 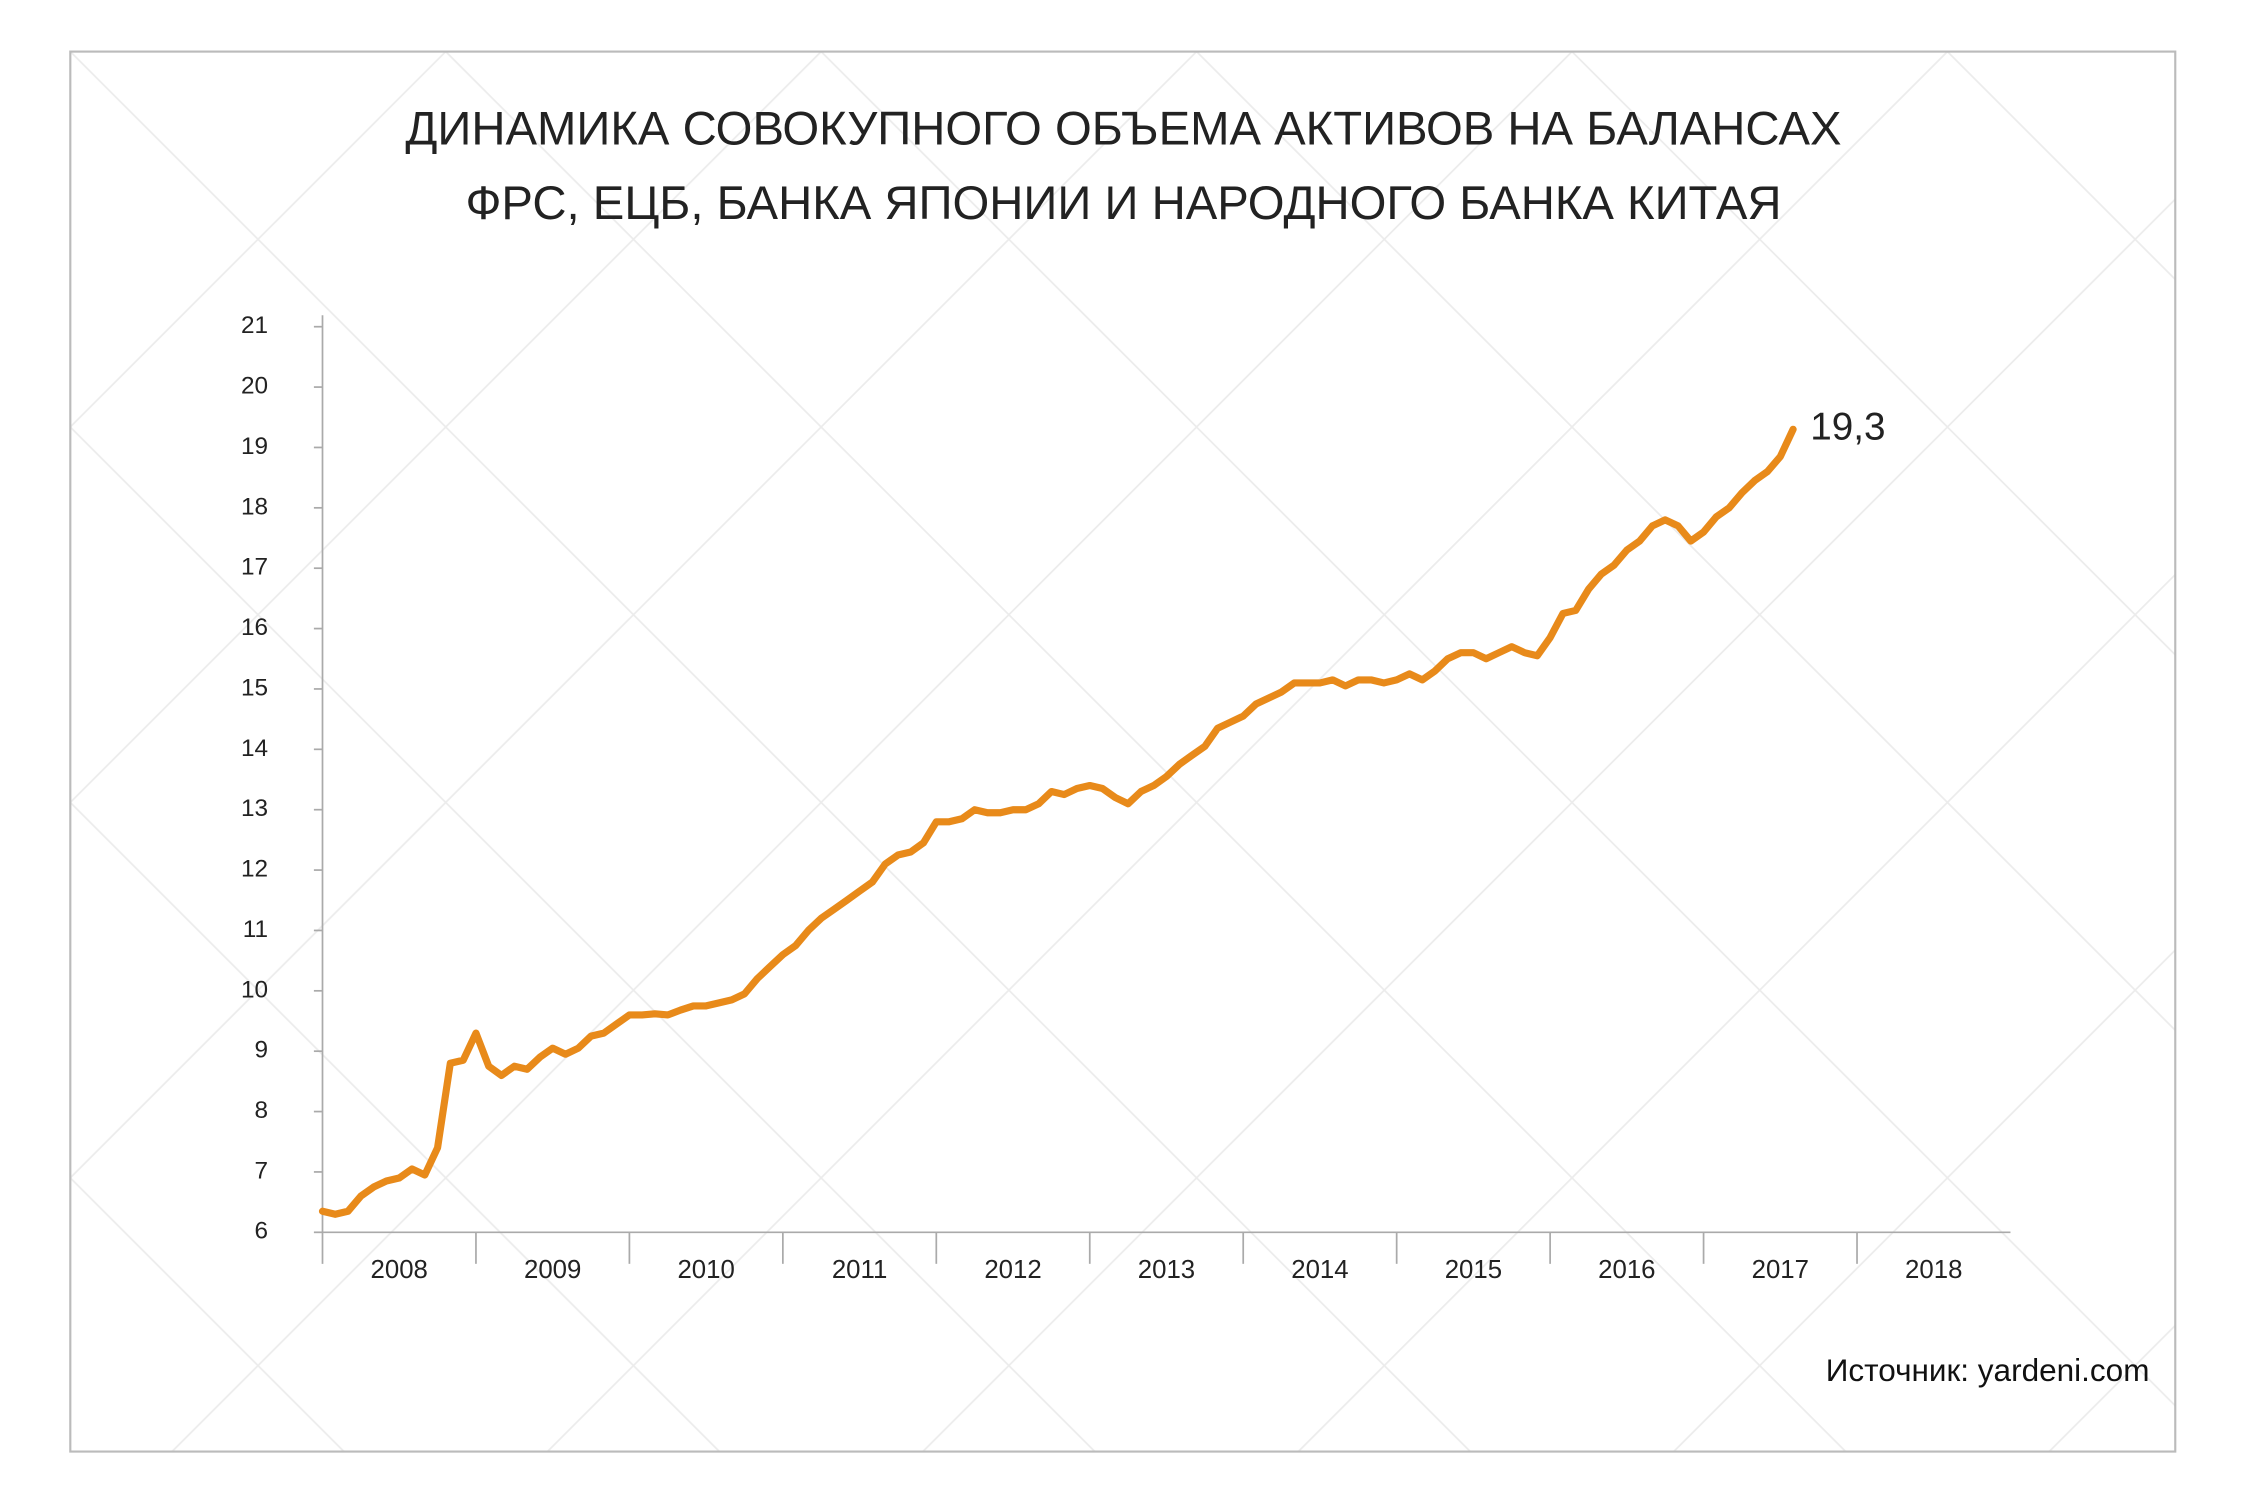 What do you see at coordinates (261, 1170) in the screenshot?
I see `y-tick-label: 7` at bounding box center [261, 1170].